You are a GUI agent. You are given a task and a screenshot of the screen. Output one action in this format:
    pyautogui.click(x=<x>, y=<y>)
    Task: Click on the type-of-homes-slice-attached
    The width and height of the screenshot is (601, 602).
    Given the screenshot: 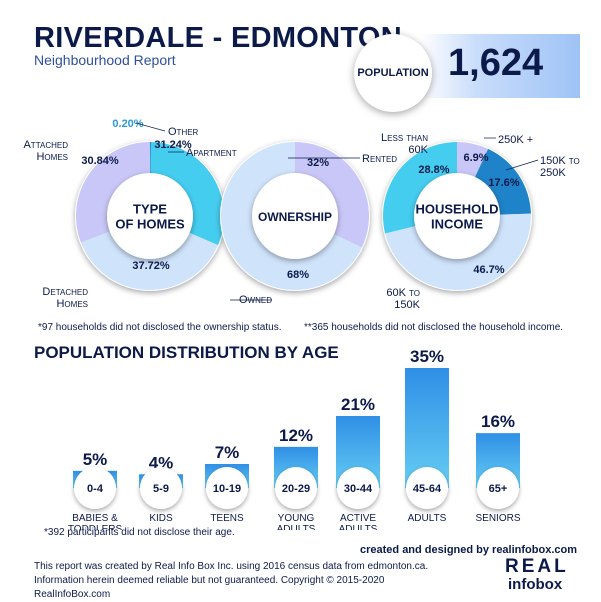 What is the action you would take?
    pyautogui.click(x=112, y=192)
    